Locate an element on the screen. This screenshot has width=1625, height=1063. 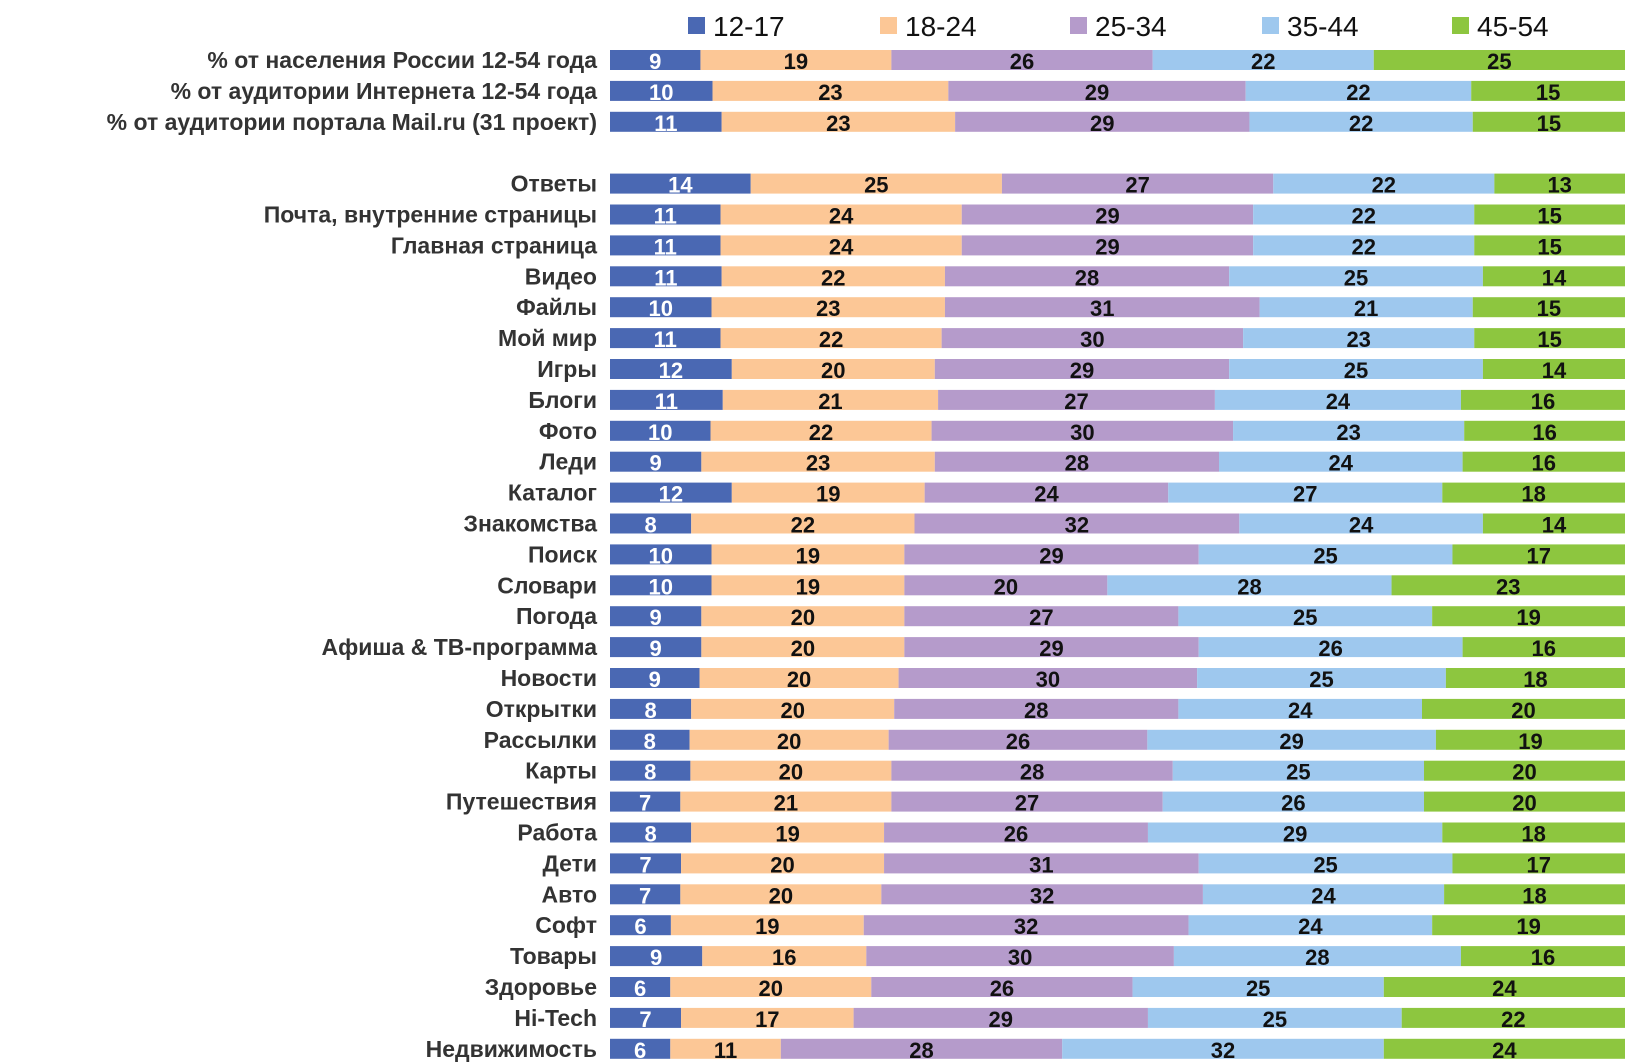
data-label-12-17: 14 is located at coordinates (680, 185).